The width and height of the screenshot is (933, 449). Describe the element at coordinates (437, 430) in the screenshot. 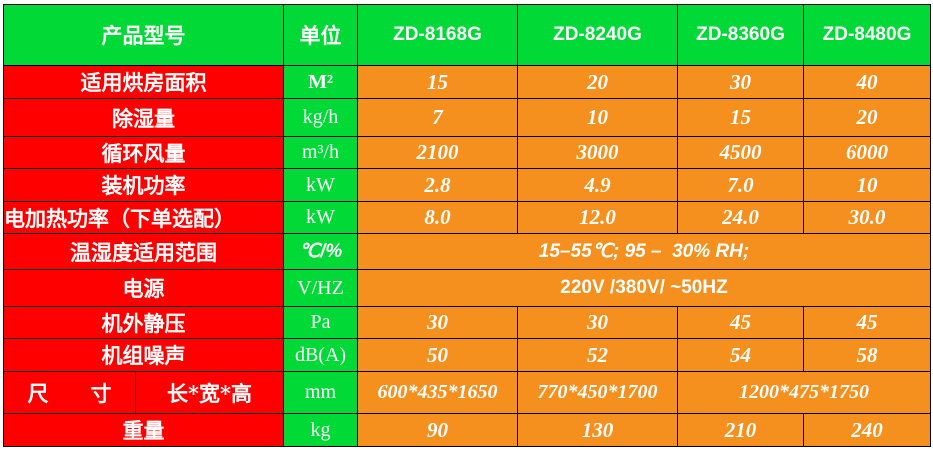

I see `cell-value: 90` at that location.